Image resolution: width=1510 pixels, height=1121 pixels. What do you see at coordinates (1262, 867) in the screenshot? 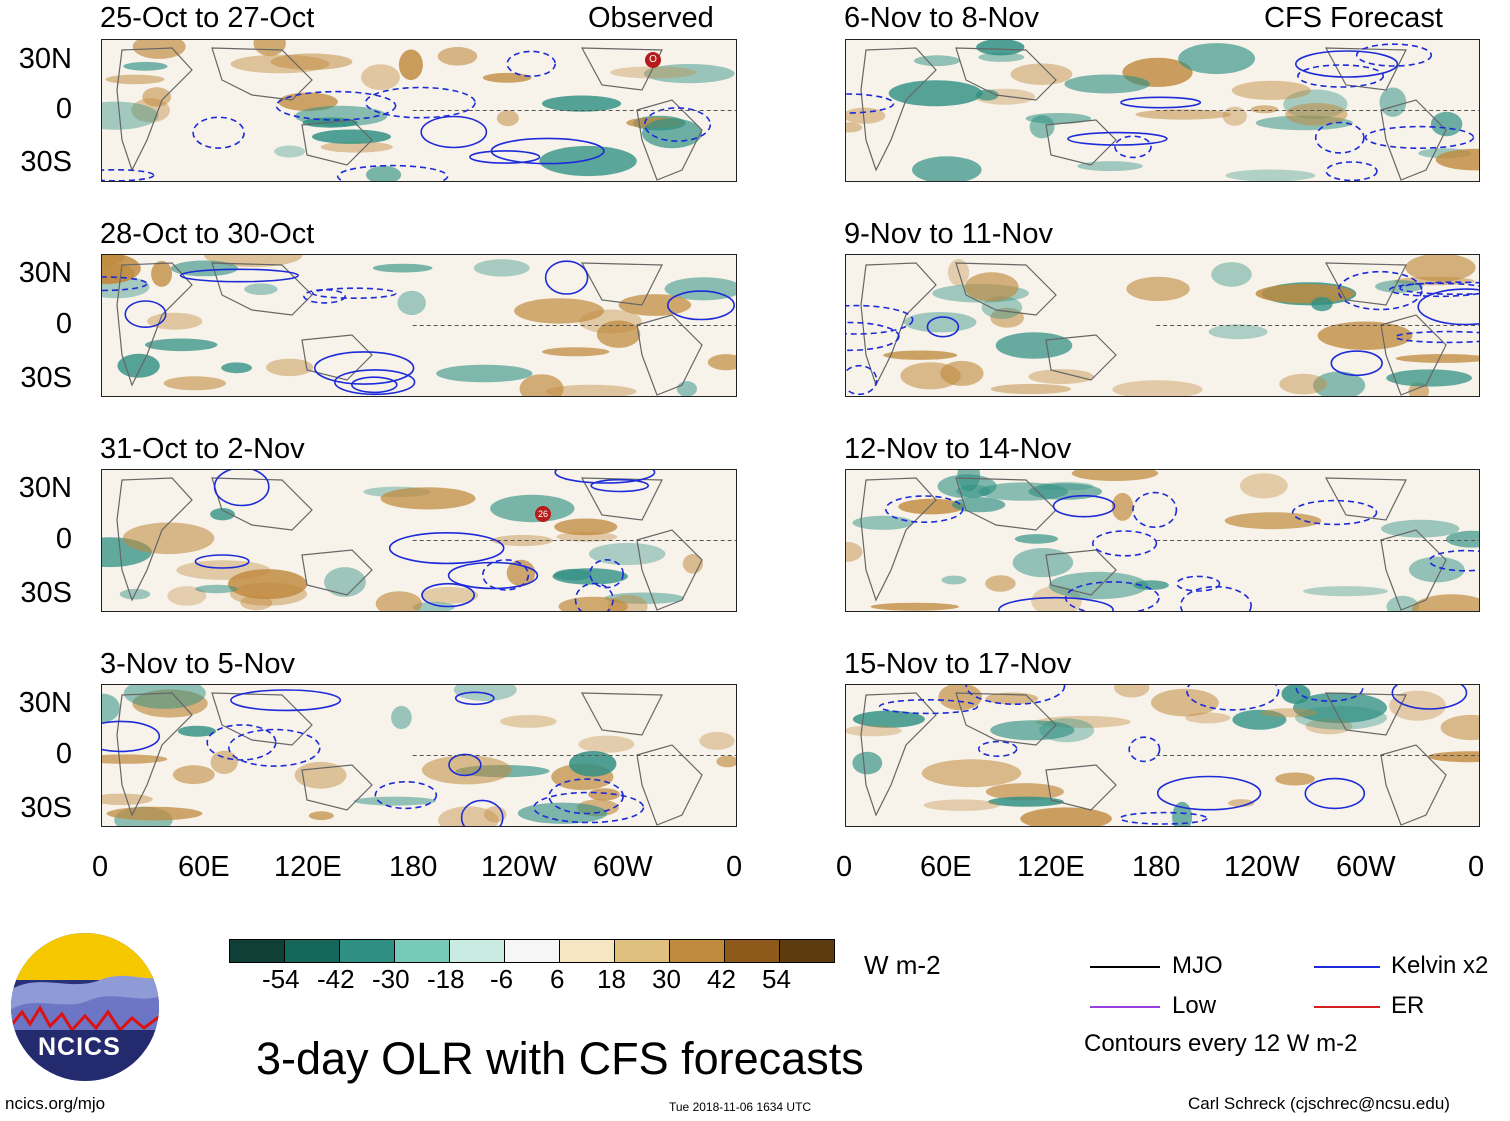
I see `lon-label: 120W` at bounding box center [1262, 867].